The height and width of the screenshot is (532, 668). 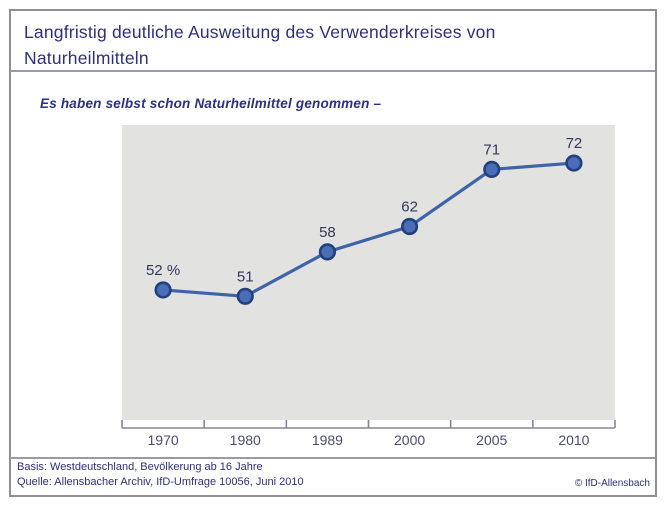 What do you see at coordinates (333, 71) in the screenshot?
I see `title-divider` at bounding box center [333, 71].